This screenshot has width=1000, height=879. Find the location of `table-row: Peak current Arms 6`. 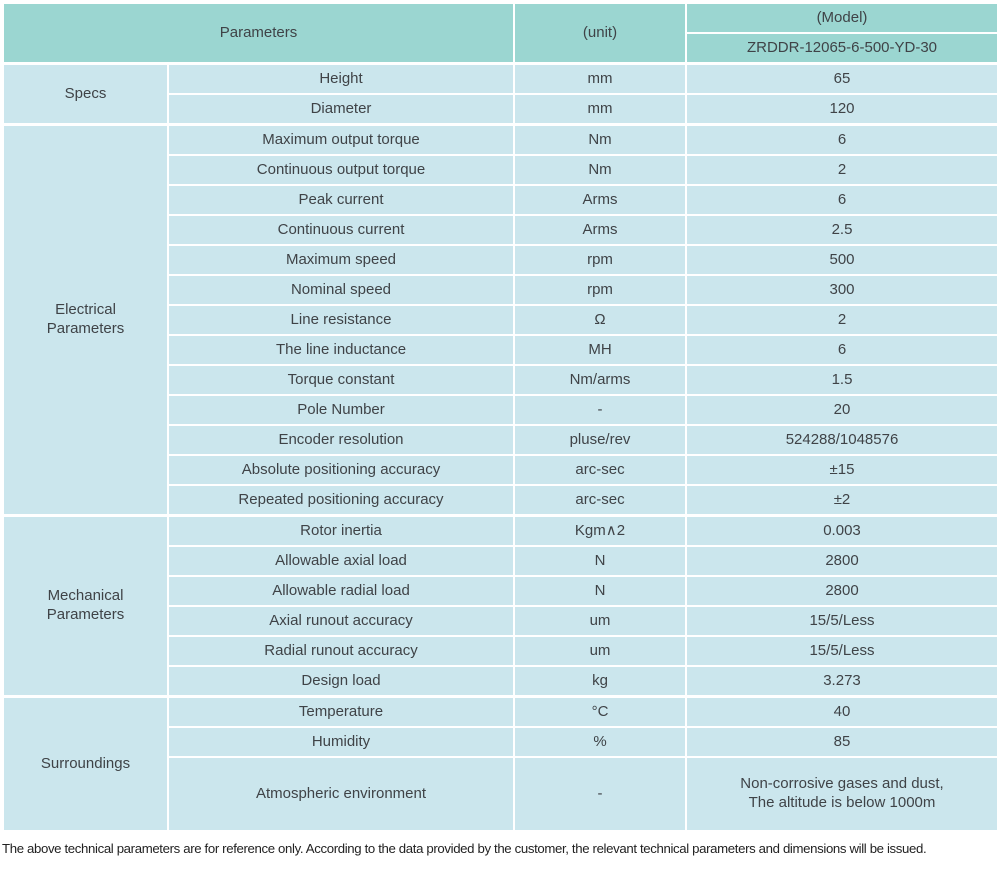

table-row: Peak current Arms 6 is located at coordinates (501, 200).